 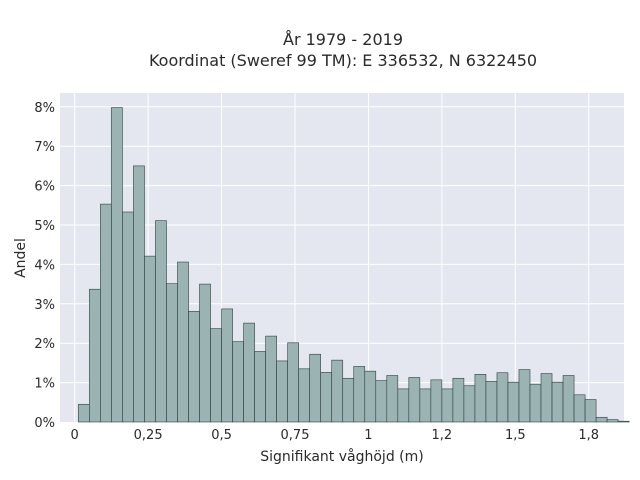 I want to click on y-tick-label: 0%, so click(x=44, y=423).